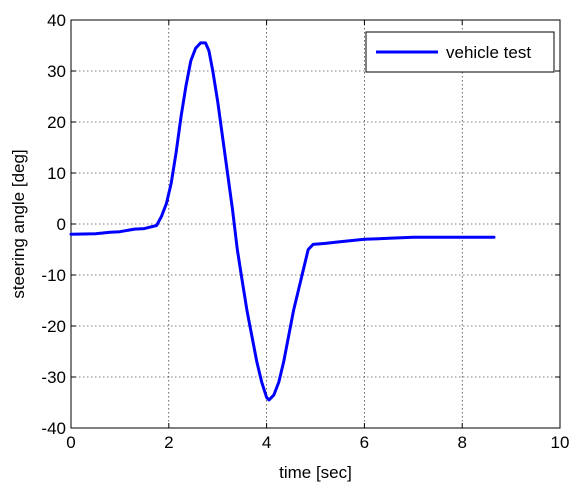 This screenshot has width=570, height=485. I want to click on y-tick-labels: -40 -30 -20 -10 0 10 20 30 40, so click(53, 224).